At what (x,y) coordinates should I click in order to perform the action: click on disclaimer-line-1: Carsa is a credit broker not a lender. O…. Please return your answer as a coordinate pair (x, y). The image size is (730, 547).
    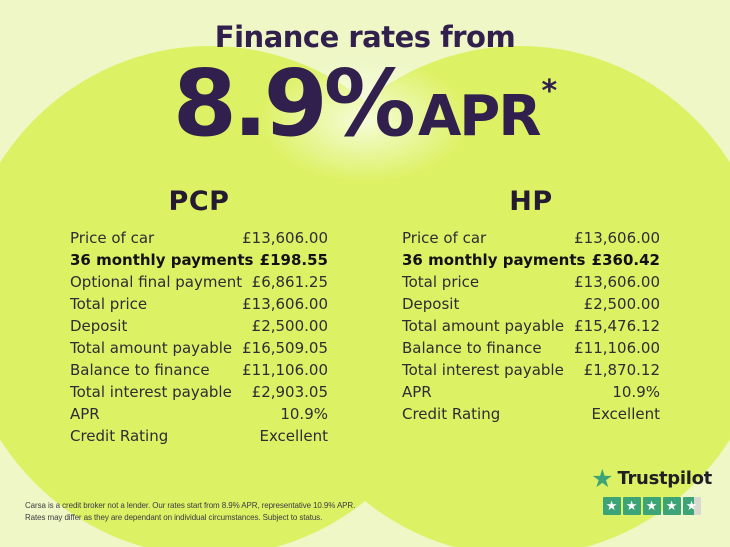
    Looking at the image, I should click on (190, 505).